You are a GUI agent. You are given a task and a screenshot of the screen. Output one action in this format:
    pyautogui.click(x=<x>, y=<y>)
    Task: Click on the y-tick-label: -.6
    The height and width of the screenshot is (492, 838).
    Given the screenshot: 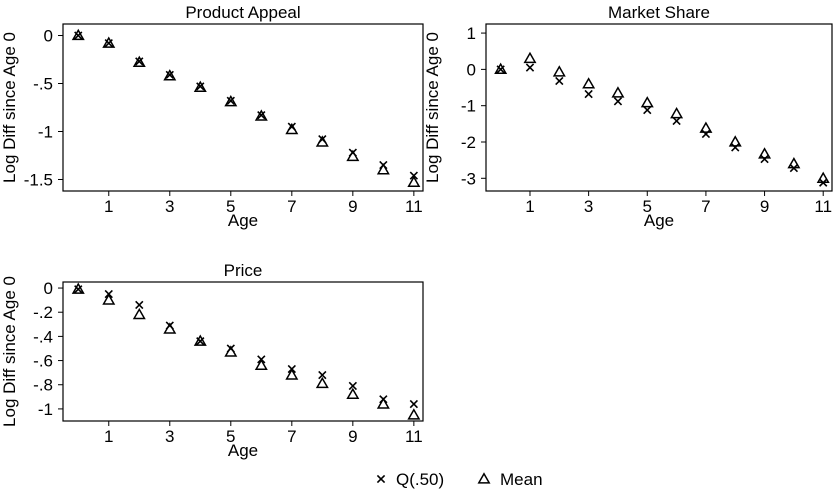 What is the action you would take?
    pyautogui.click(x=43, y=361)
    